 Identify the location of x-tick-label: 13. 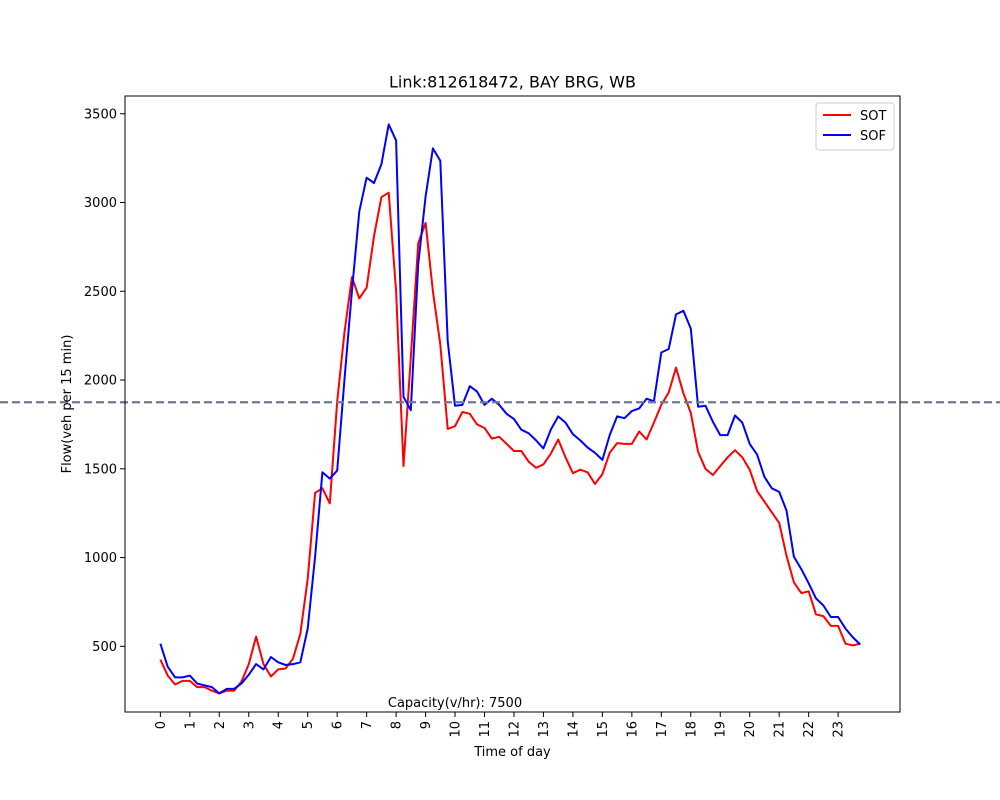
(544, 729).